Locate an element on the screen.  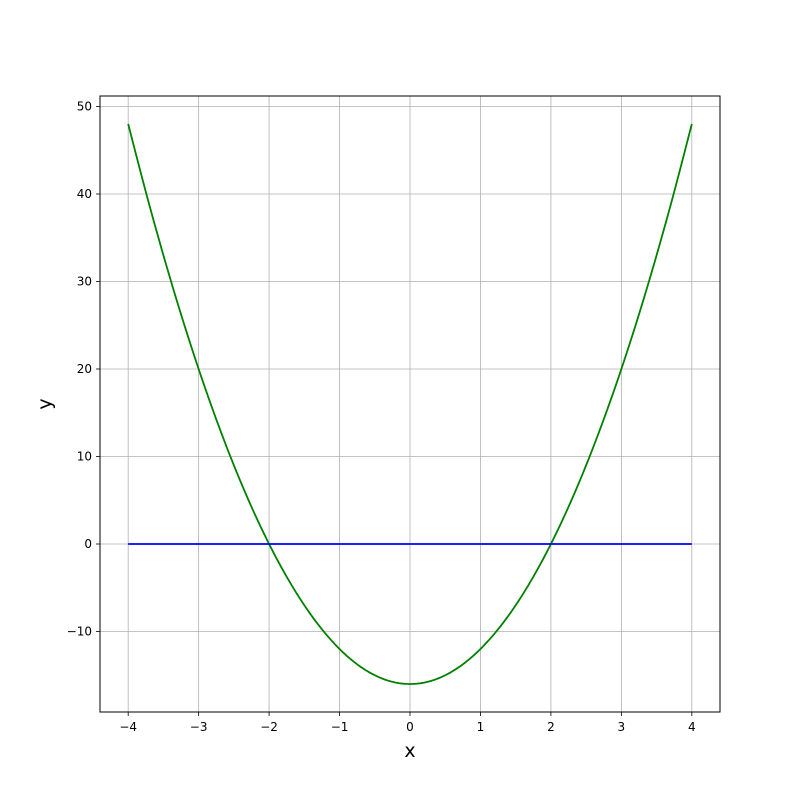
x-tick-label: −4 is located at coordinates (128, 727).